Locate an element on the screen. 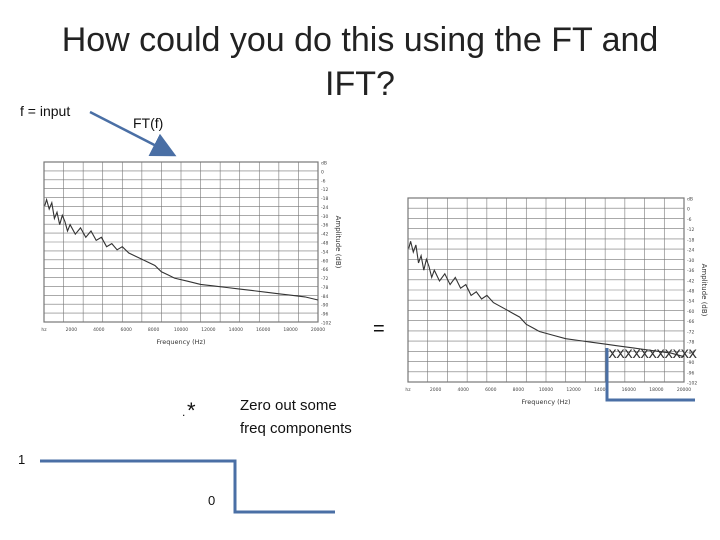 The image size is (720, 540). mask-cutoff-overlay is located at coordinates (650, 375).